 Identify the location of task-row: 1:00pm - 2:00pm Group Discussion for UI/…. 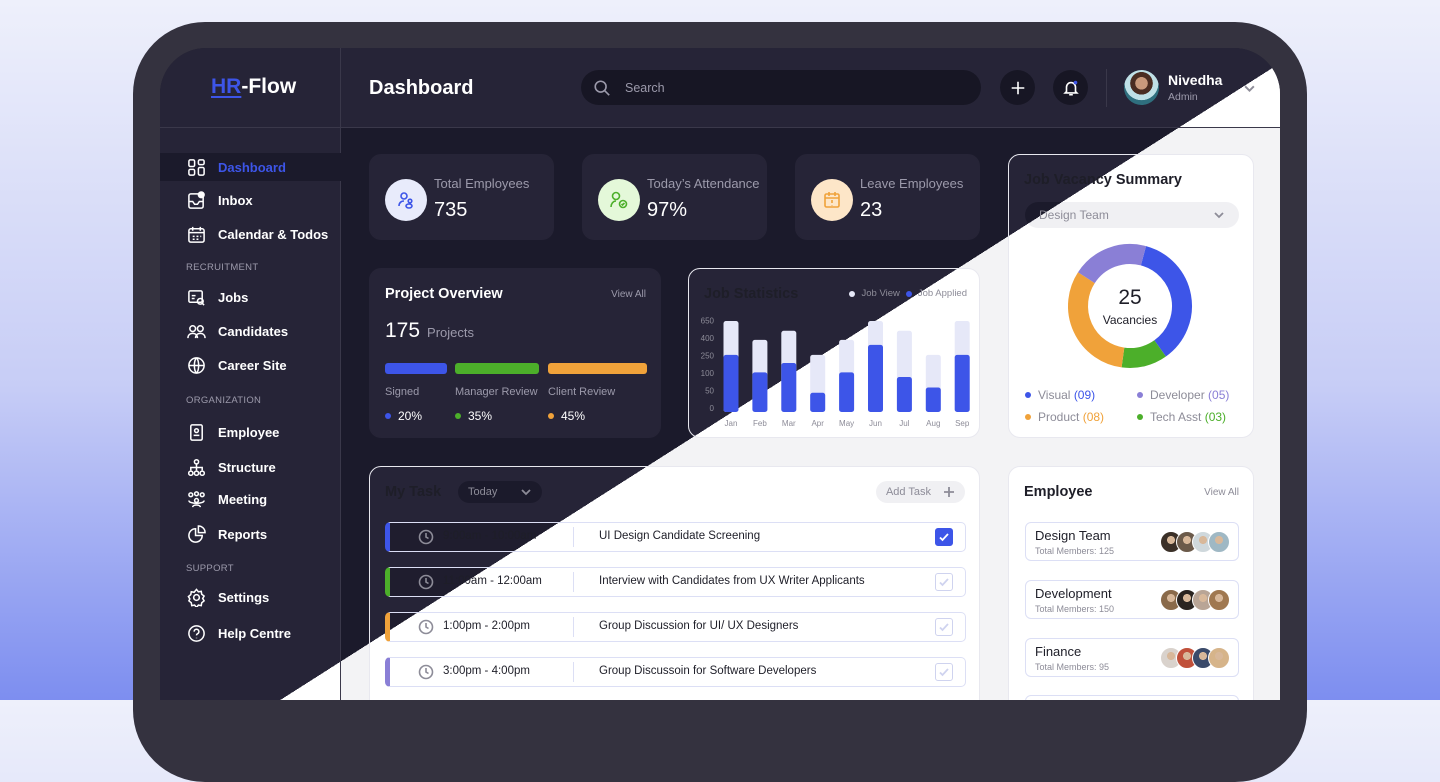
(675, 627).